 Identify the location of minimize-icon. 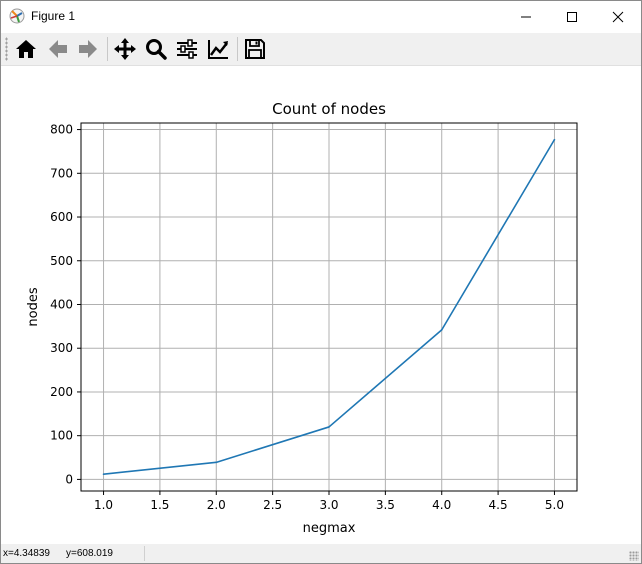
(526, 17).